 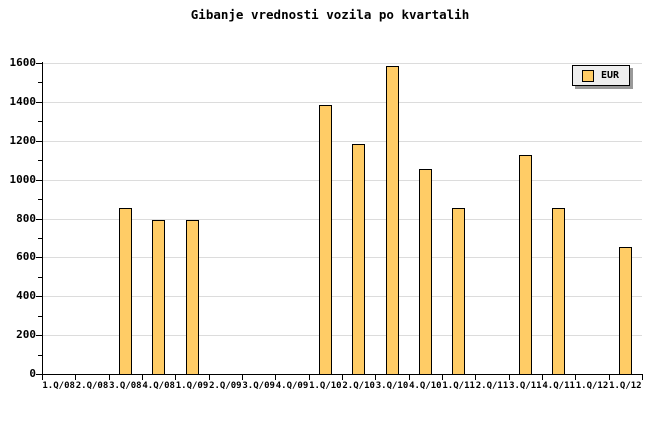 What do you see at coordinates (559, 291) in the screenshot?
I see `bar-4.Q/11` at bounding box center [559, 291].